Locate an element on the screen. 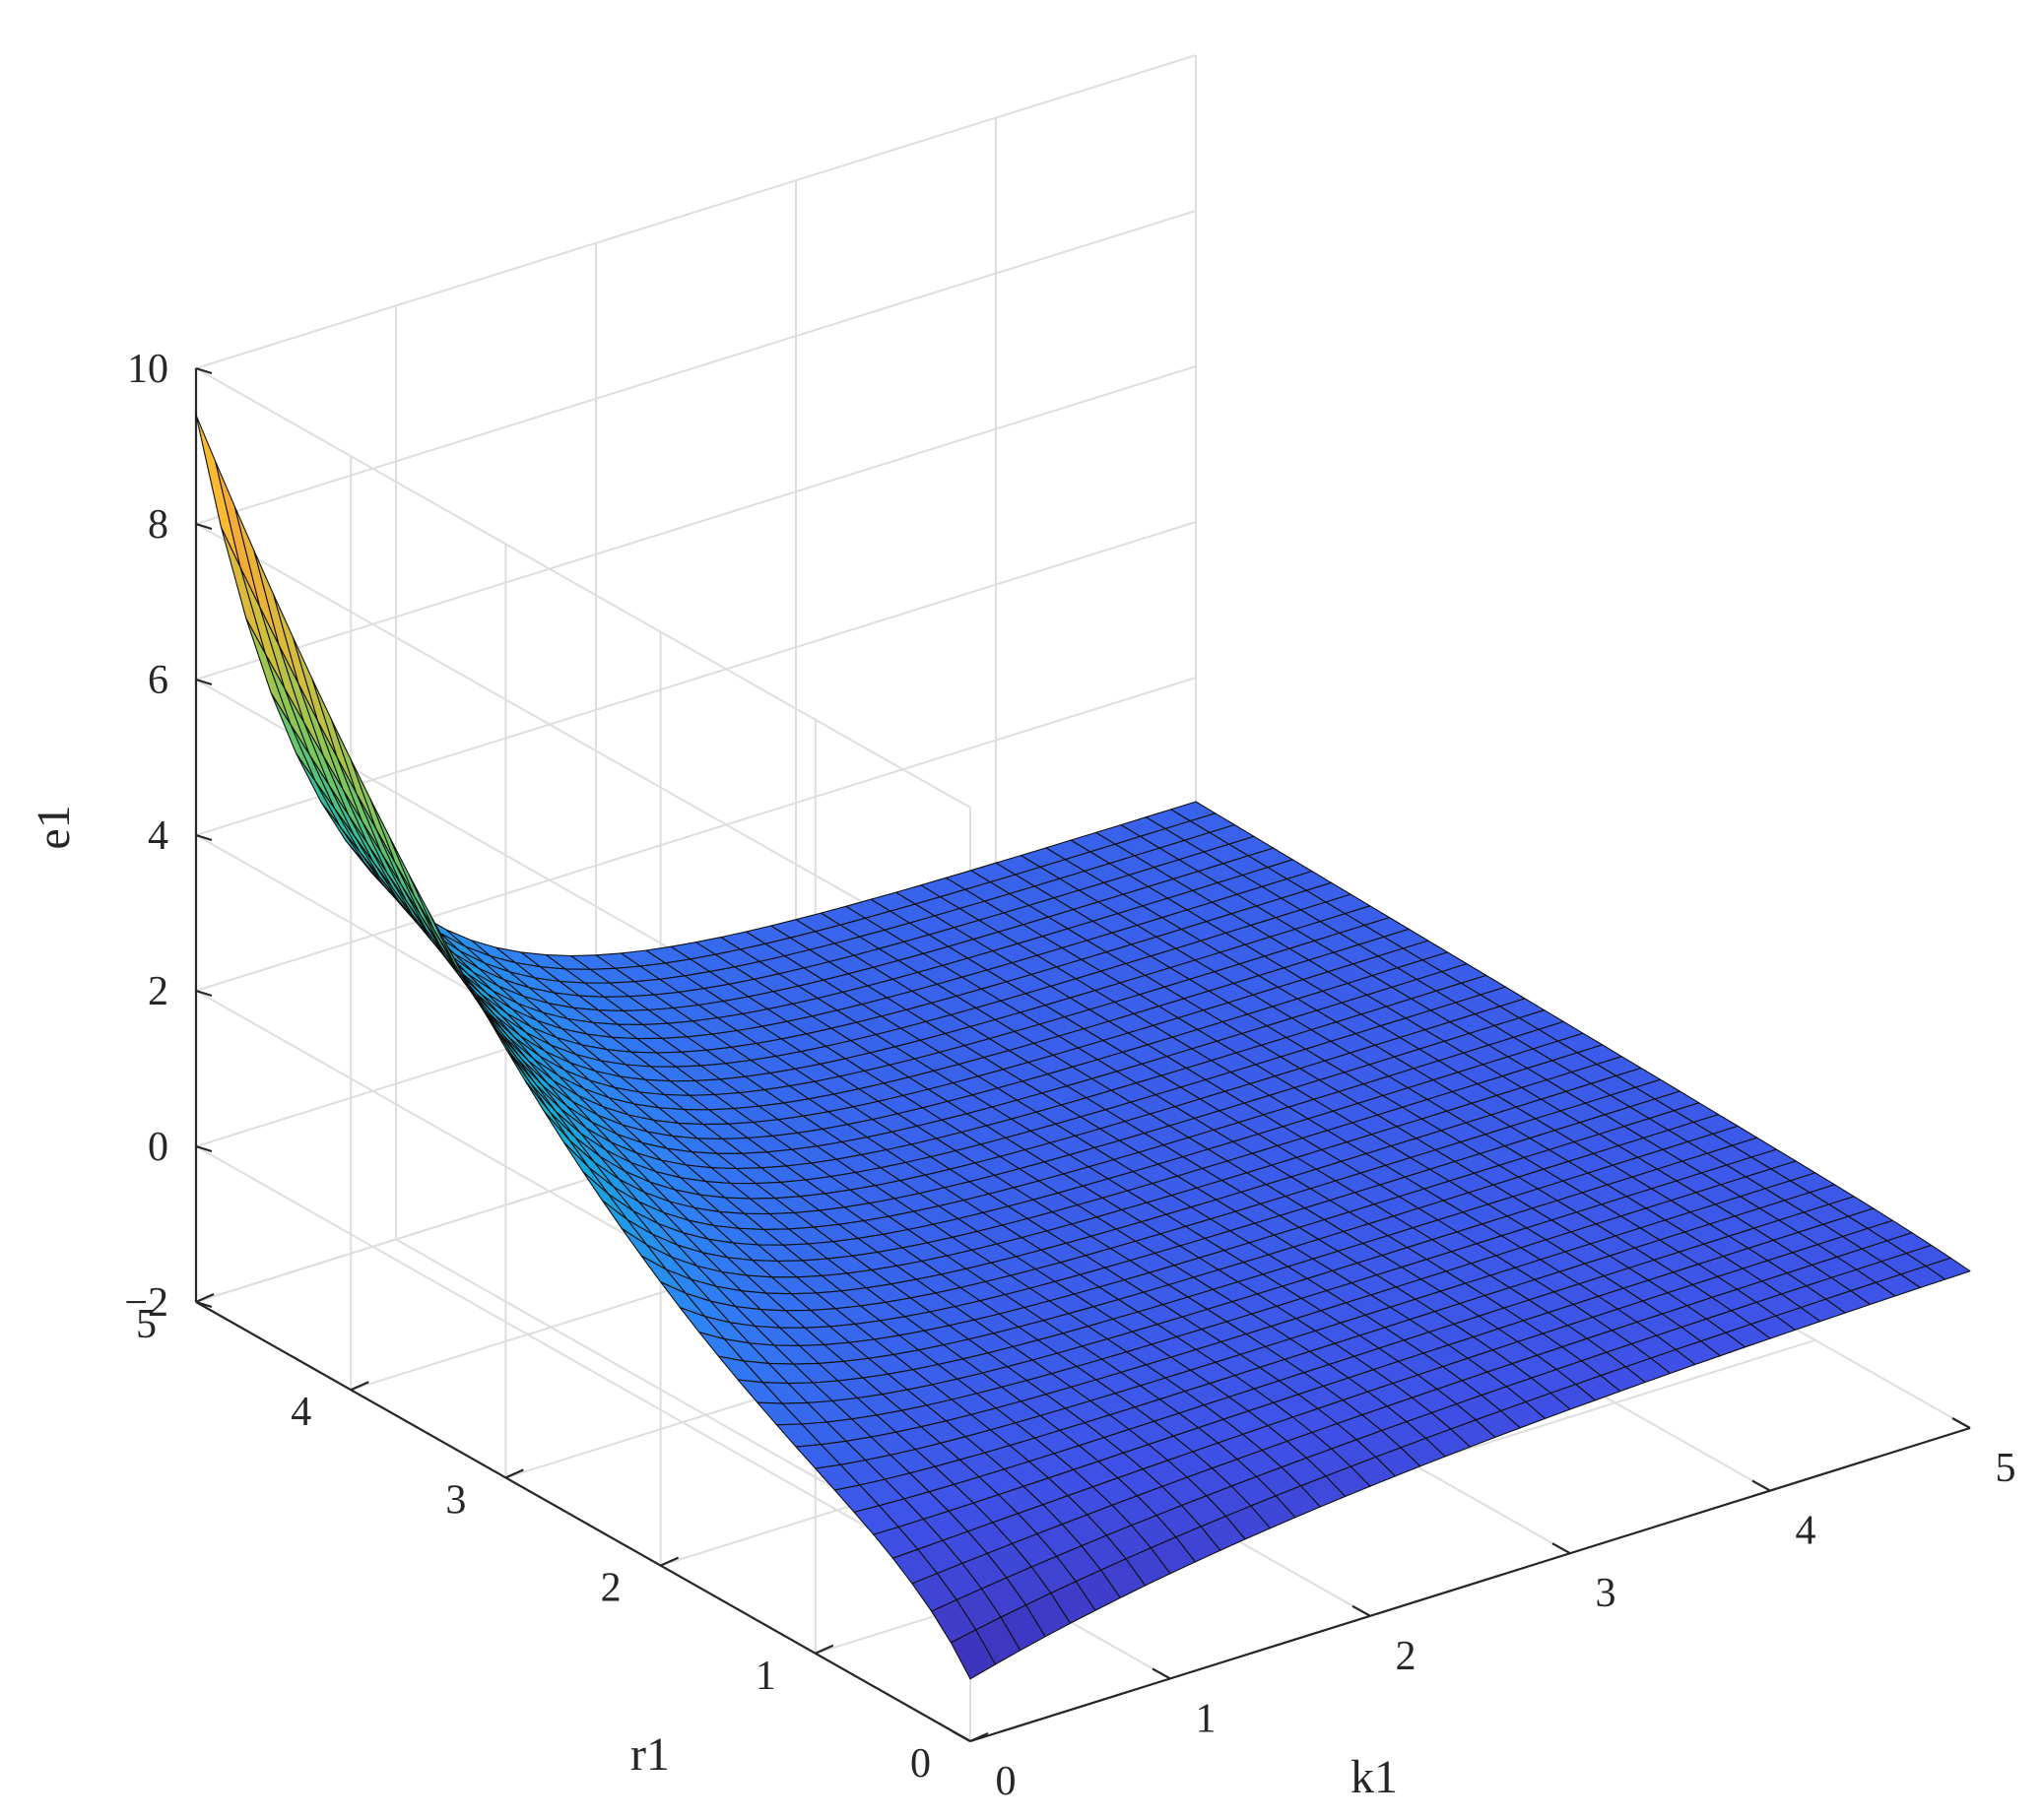 The width and height of the screenshot is (2042, 1820). k-tick-label: 0 is located at coordinates (1006, 1781).